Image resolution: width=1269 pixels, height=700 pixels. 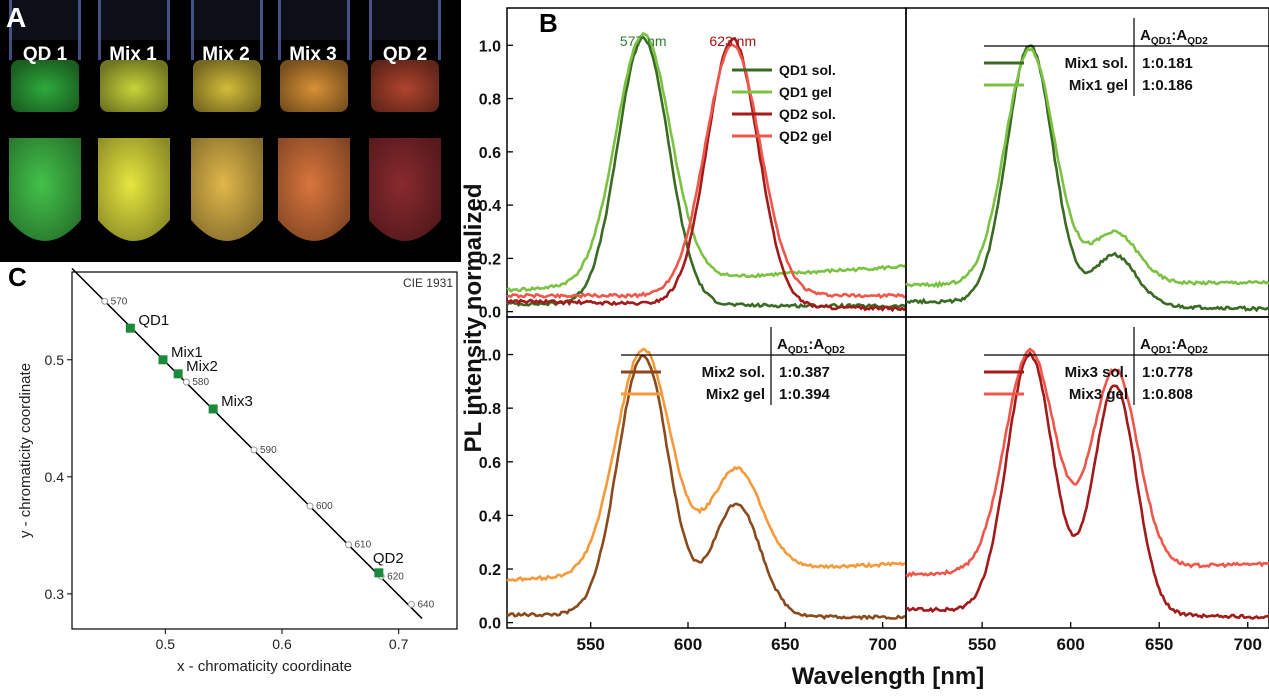 What do you see at coordinates (490, 313) in the screenshot?
I see `y-tick-label: 0.0` at bounding box center [490, 313].